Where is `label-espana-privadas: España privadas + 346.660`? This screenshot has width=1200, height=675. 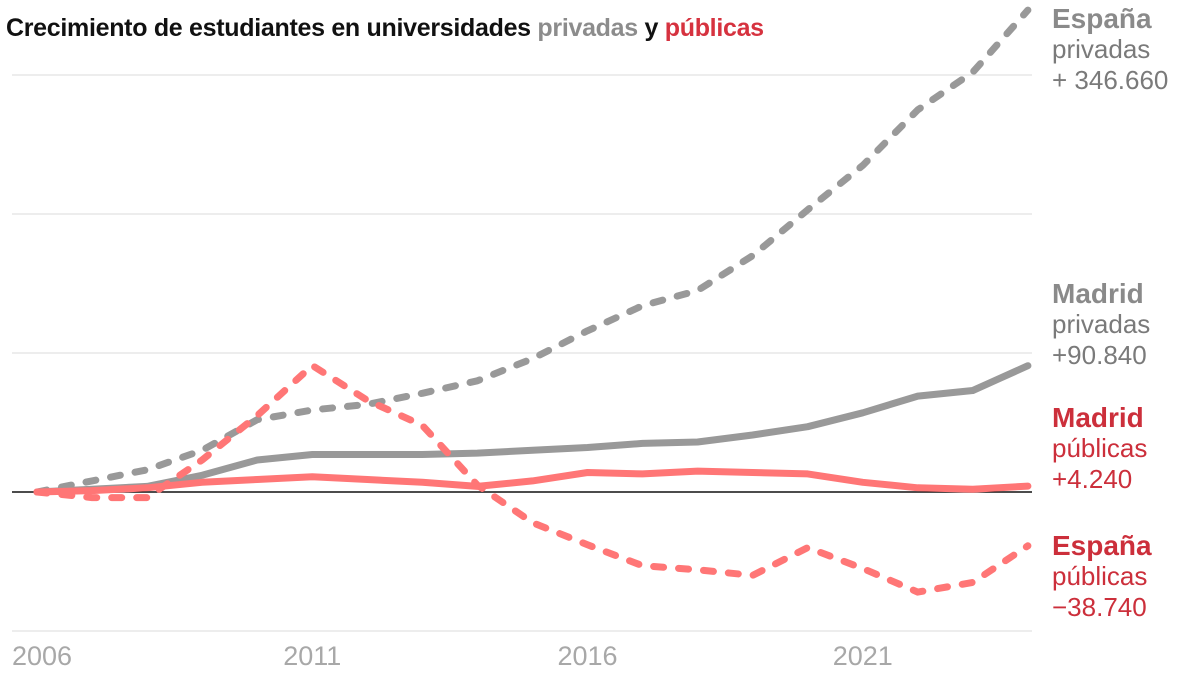
label-espana-privadas: España privadas + 346.660 is located at coordinates (1110, 49).